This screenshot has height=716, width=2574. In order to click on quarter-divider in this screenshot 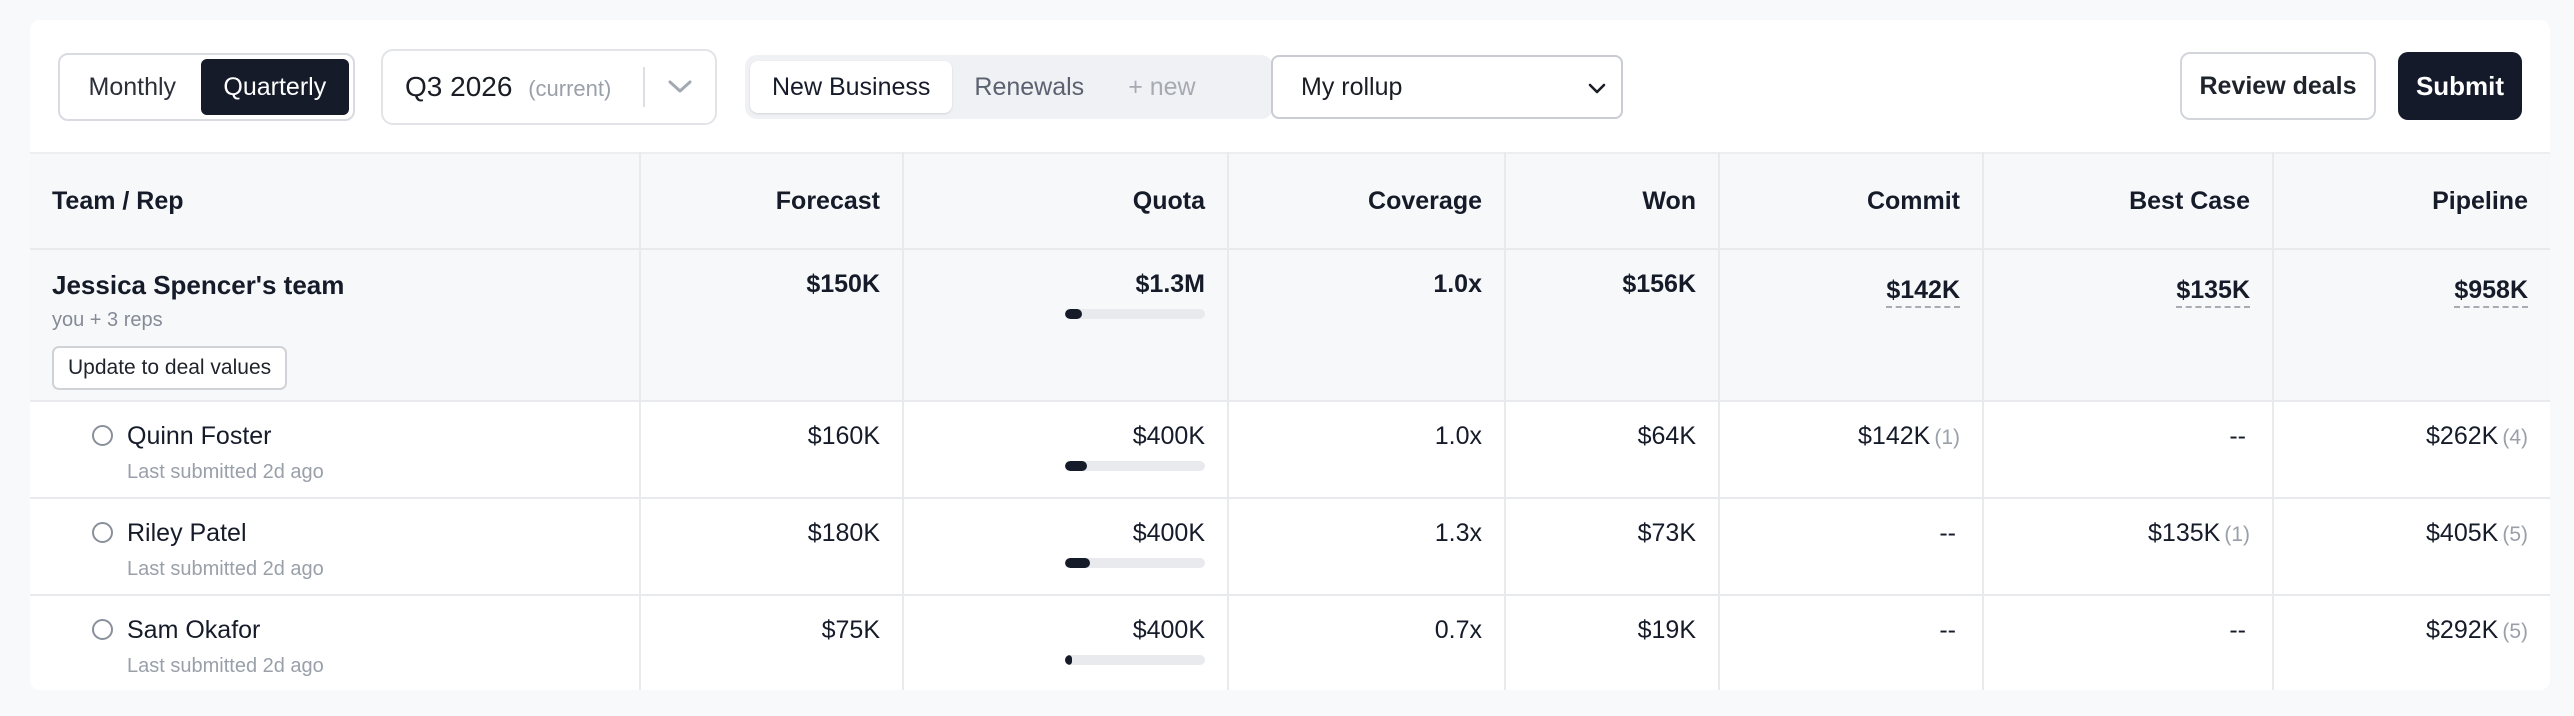, I will do `click(644, 87)`.